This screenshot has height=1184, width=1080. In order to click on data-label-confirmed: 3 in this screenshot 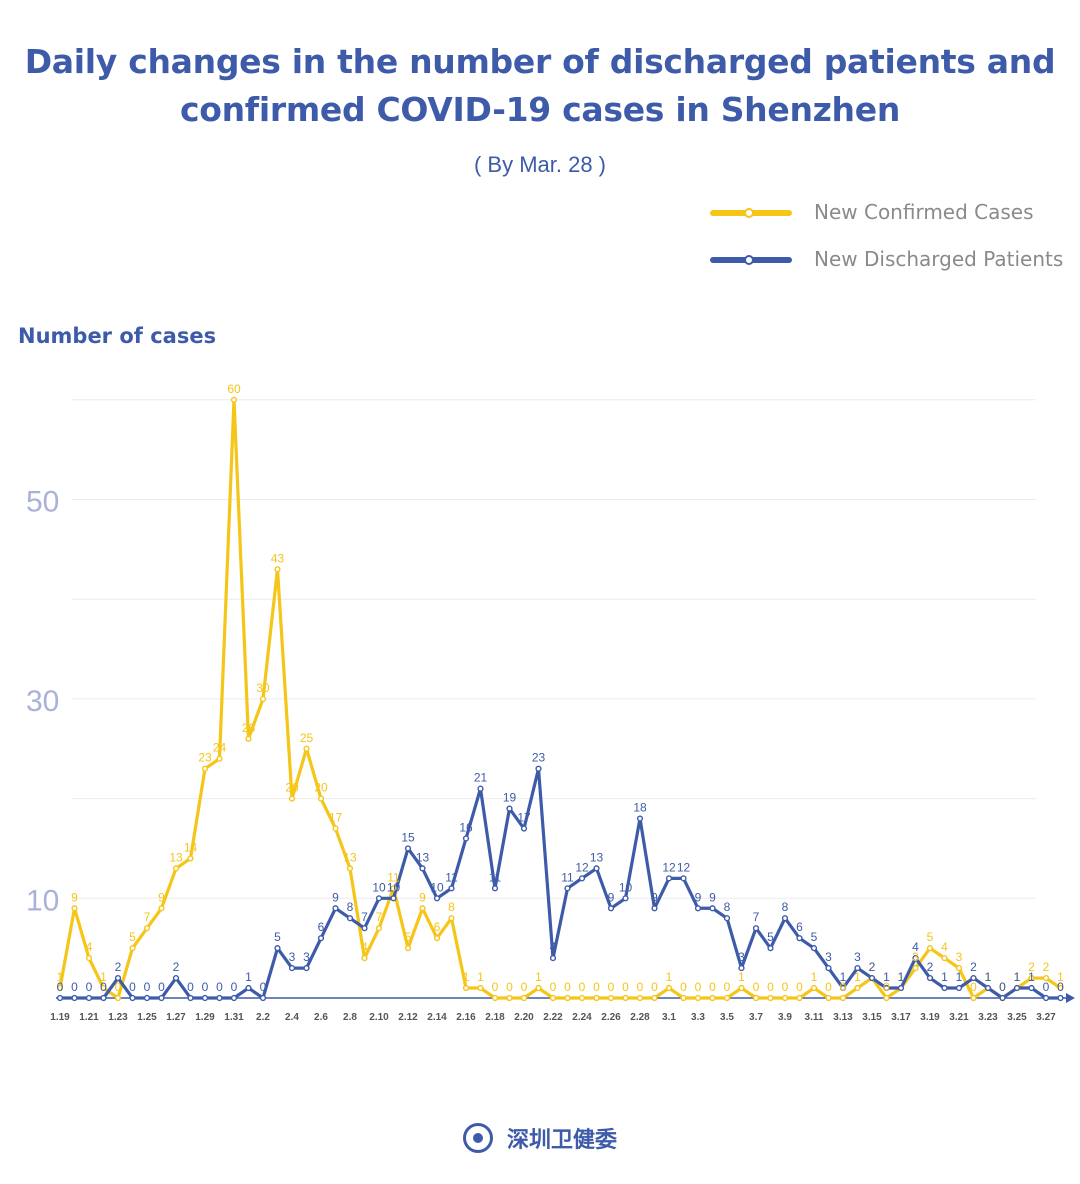, I will do `click(959, 957)`.